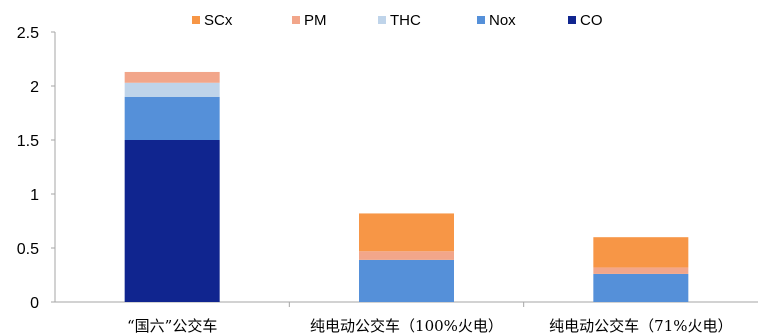 The image size is (758, 336). What do you see at coordinates (640, 326) in the screenshot?
I see `x-tick-label: 纯电动公交车（71%火电）` at bounding box center [640, 326].